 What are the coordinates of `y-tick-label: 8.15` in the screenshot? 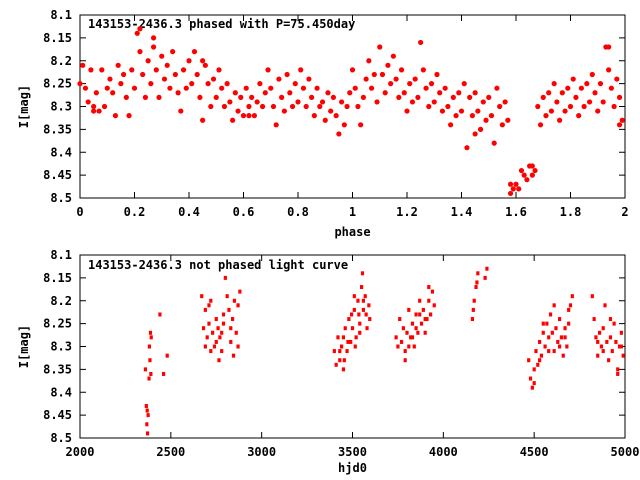 It's located at (57, 278).